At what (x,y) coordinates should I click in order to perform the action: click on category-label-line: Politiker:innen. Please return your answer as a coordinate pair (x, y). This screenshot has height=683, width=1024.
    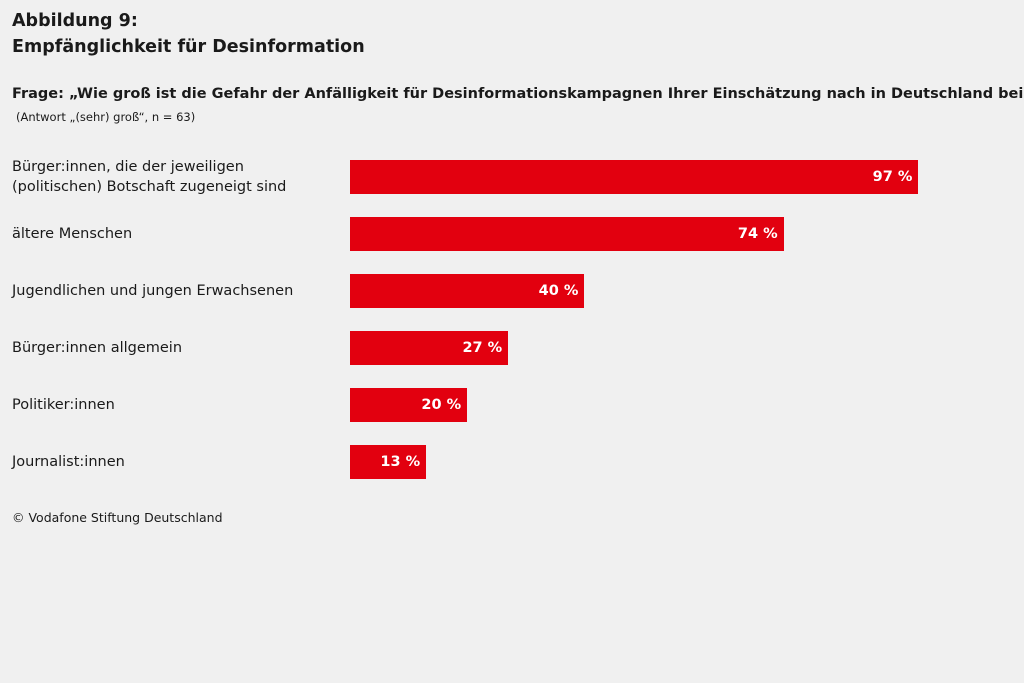
    Looking at the image, I should click on (63, 405).